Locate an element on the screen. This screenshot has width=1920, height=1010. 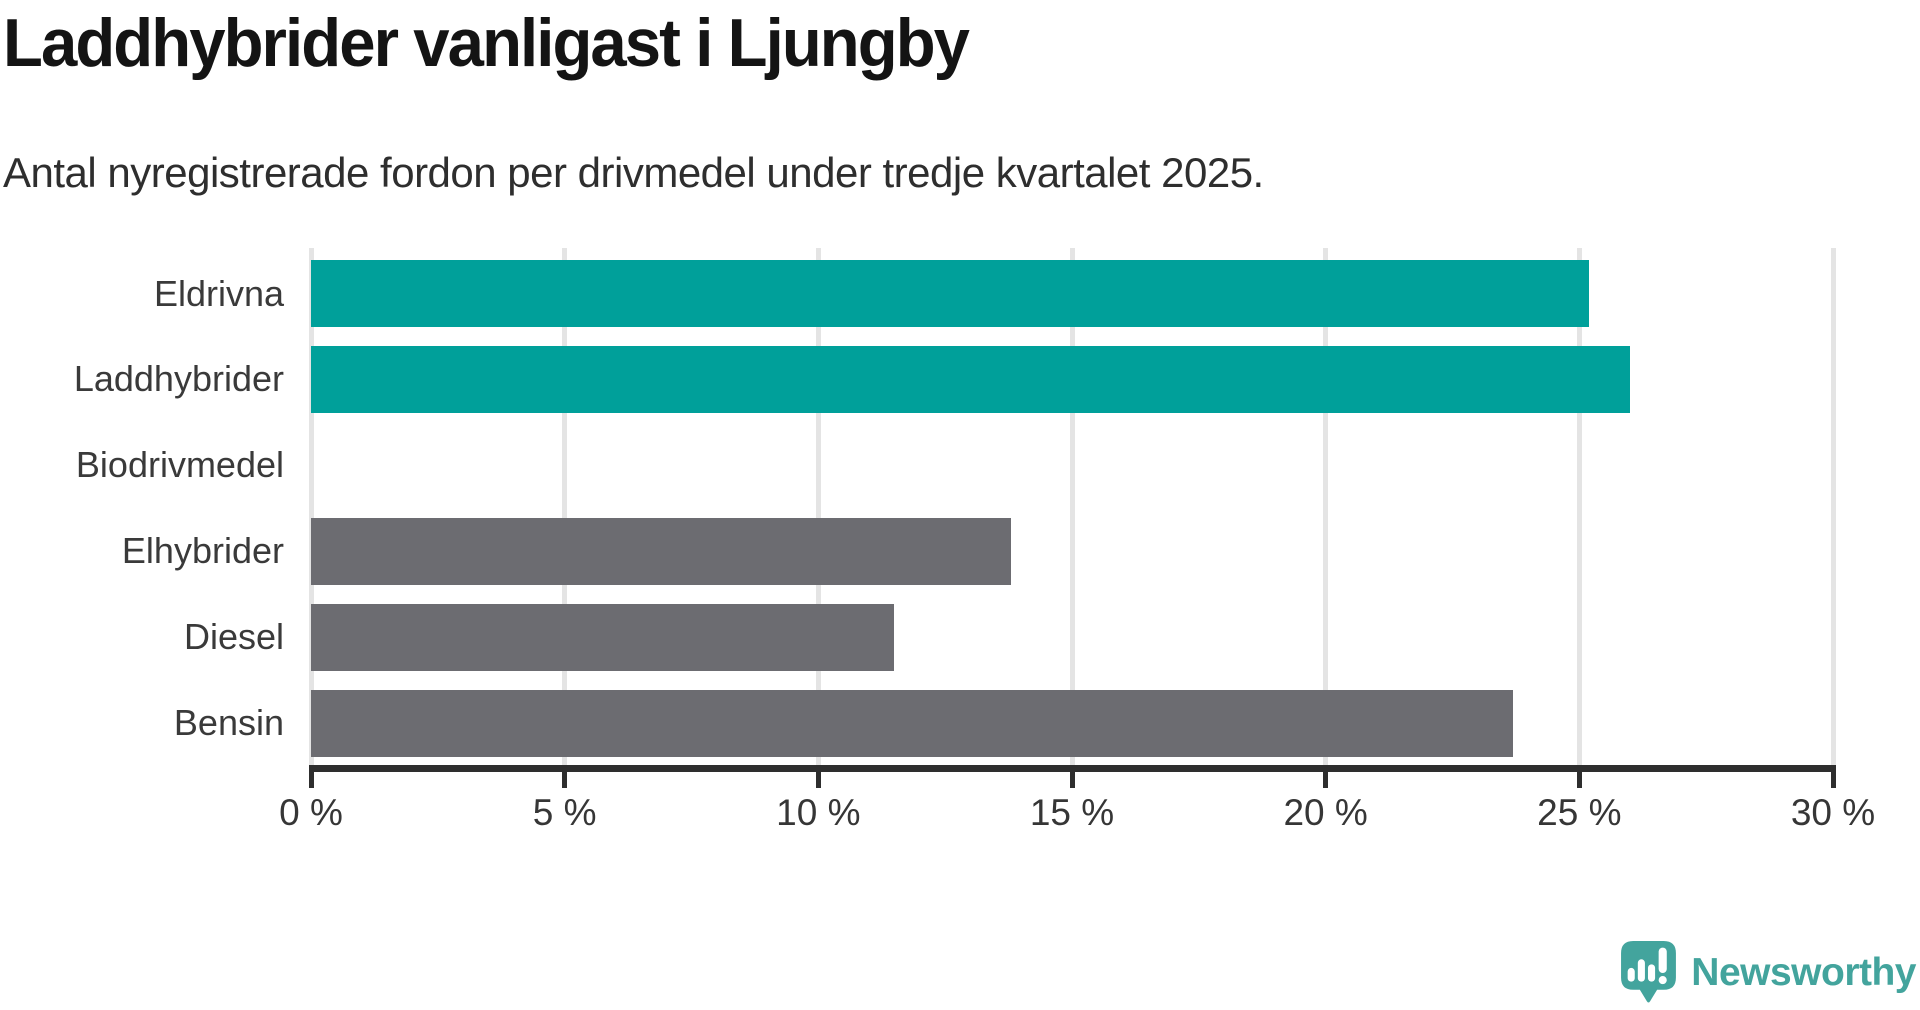
category-label: Bensin is located at coordinates (228, 722).